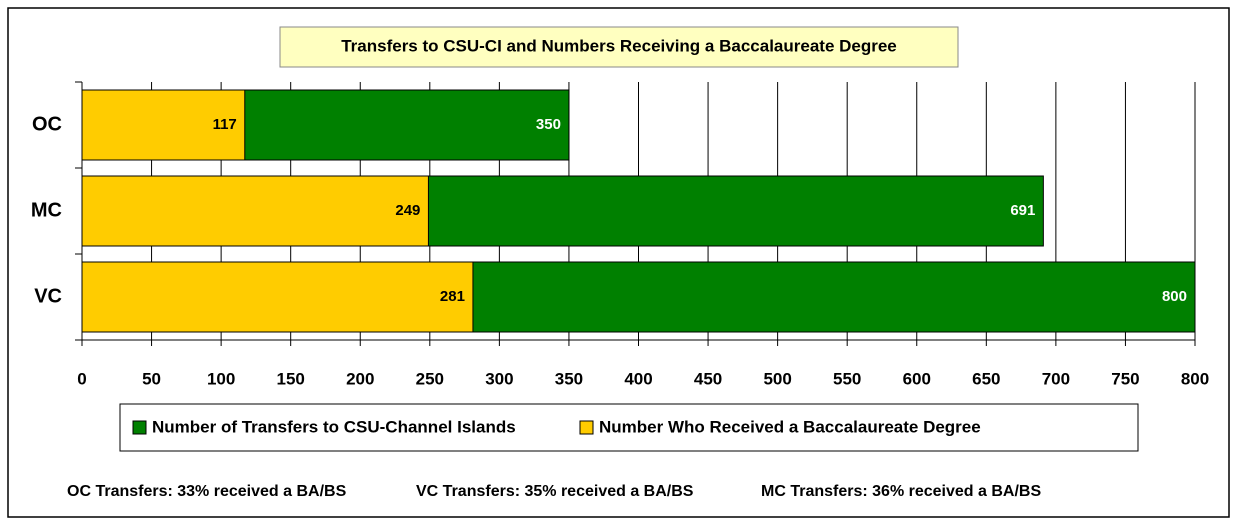  What do you see at coordinates (917, 378) in the screenshot?
I see `x-tick-label: 600` at bounding box center [917, 378].